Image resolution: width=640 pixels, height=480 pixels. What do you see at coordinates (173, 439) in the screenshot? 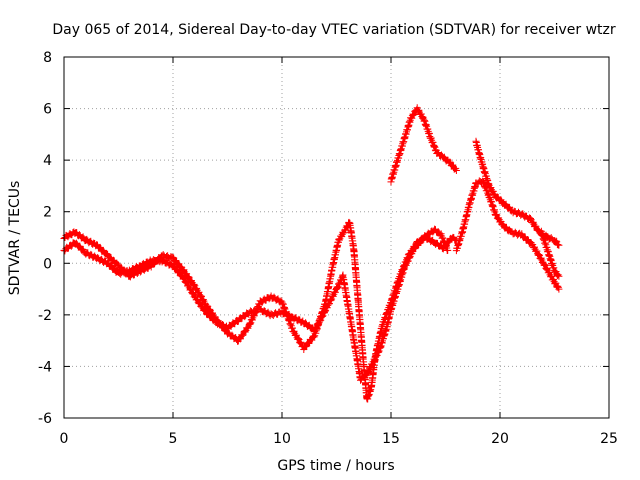
I see `x-tick-label: 5` at bounding box center [173, 439].